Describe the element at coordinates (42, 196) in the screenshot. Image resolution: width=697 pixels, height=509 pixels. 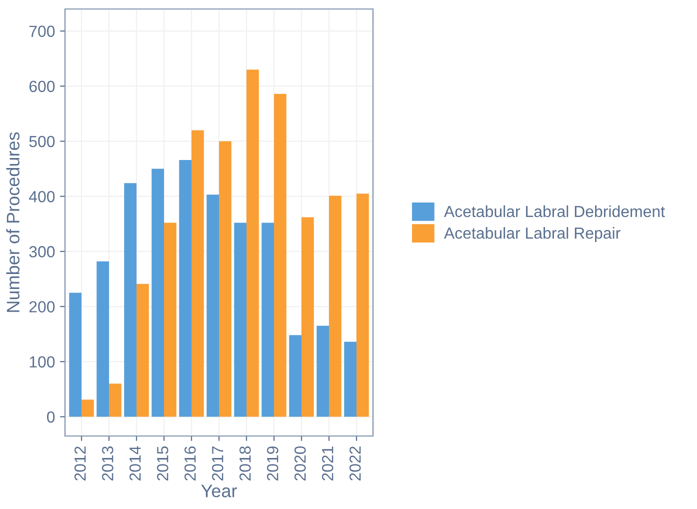
I see `y-tick-label: 400` at that location.